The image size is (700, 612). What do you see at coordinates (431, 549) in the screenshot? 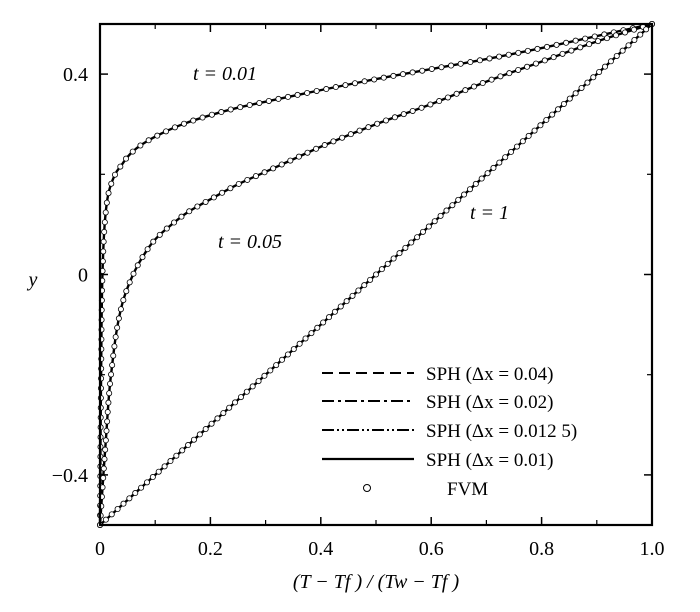
I see `x-tick-label: 0.6` at bounding box center [431, 549].